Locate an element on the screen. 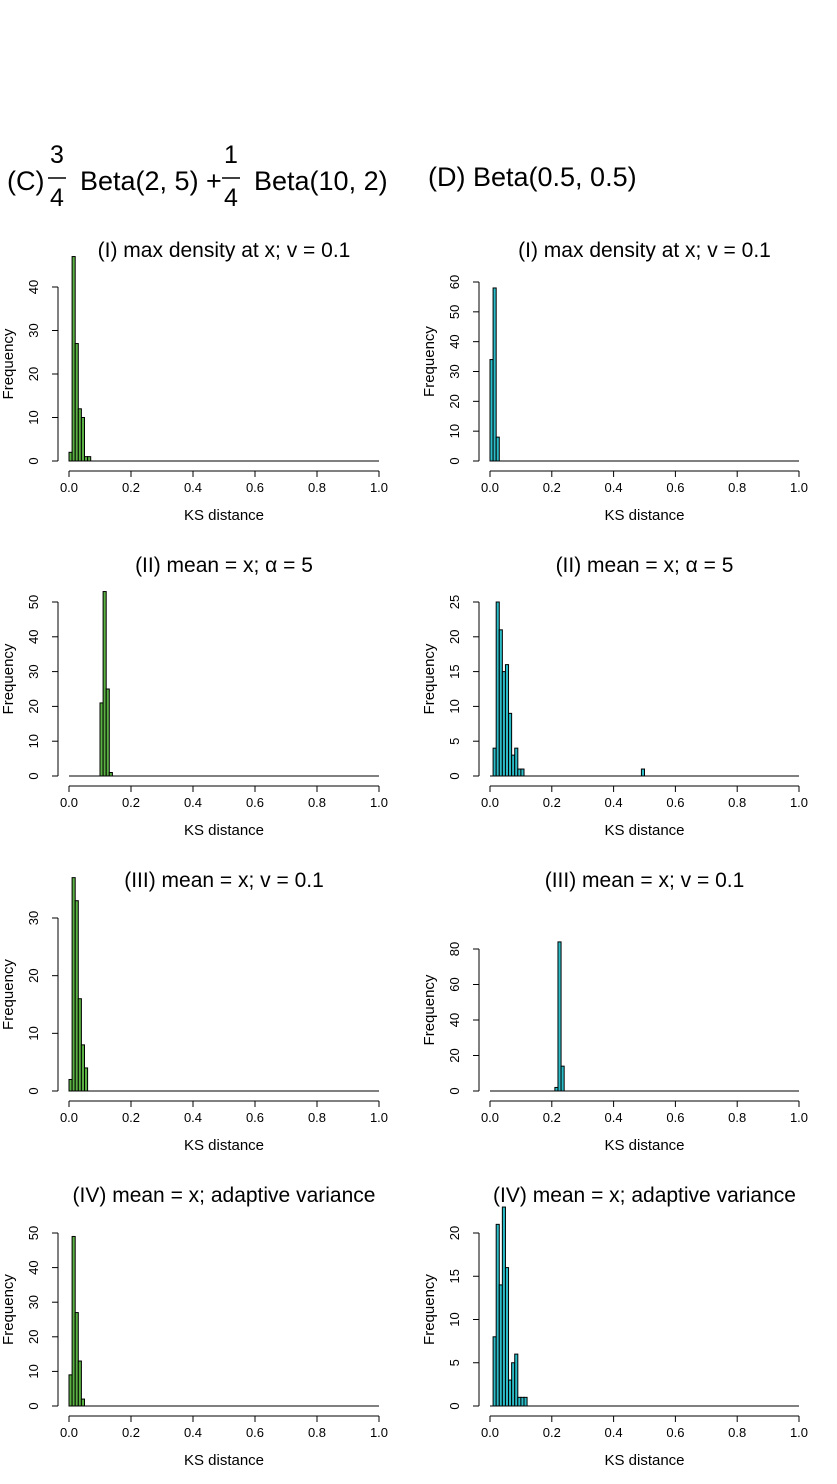 The width and height of the screenshot is (837, 1484). column-title-c: (C) 3 4 Beta(2, 5) + 1 4 Beta(10, 2) is located at coordinates (197, 176).